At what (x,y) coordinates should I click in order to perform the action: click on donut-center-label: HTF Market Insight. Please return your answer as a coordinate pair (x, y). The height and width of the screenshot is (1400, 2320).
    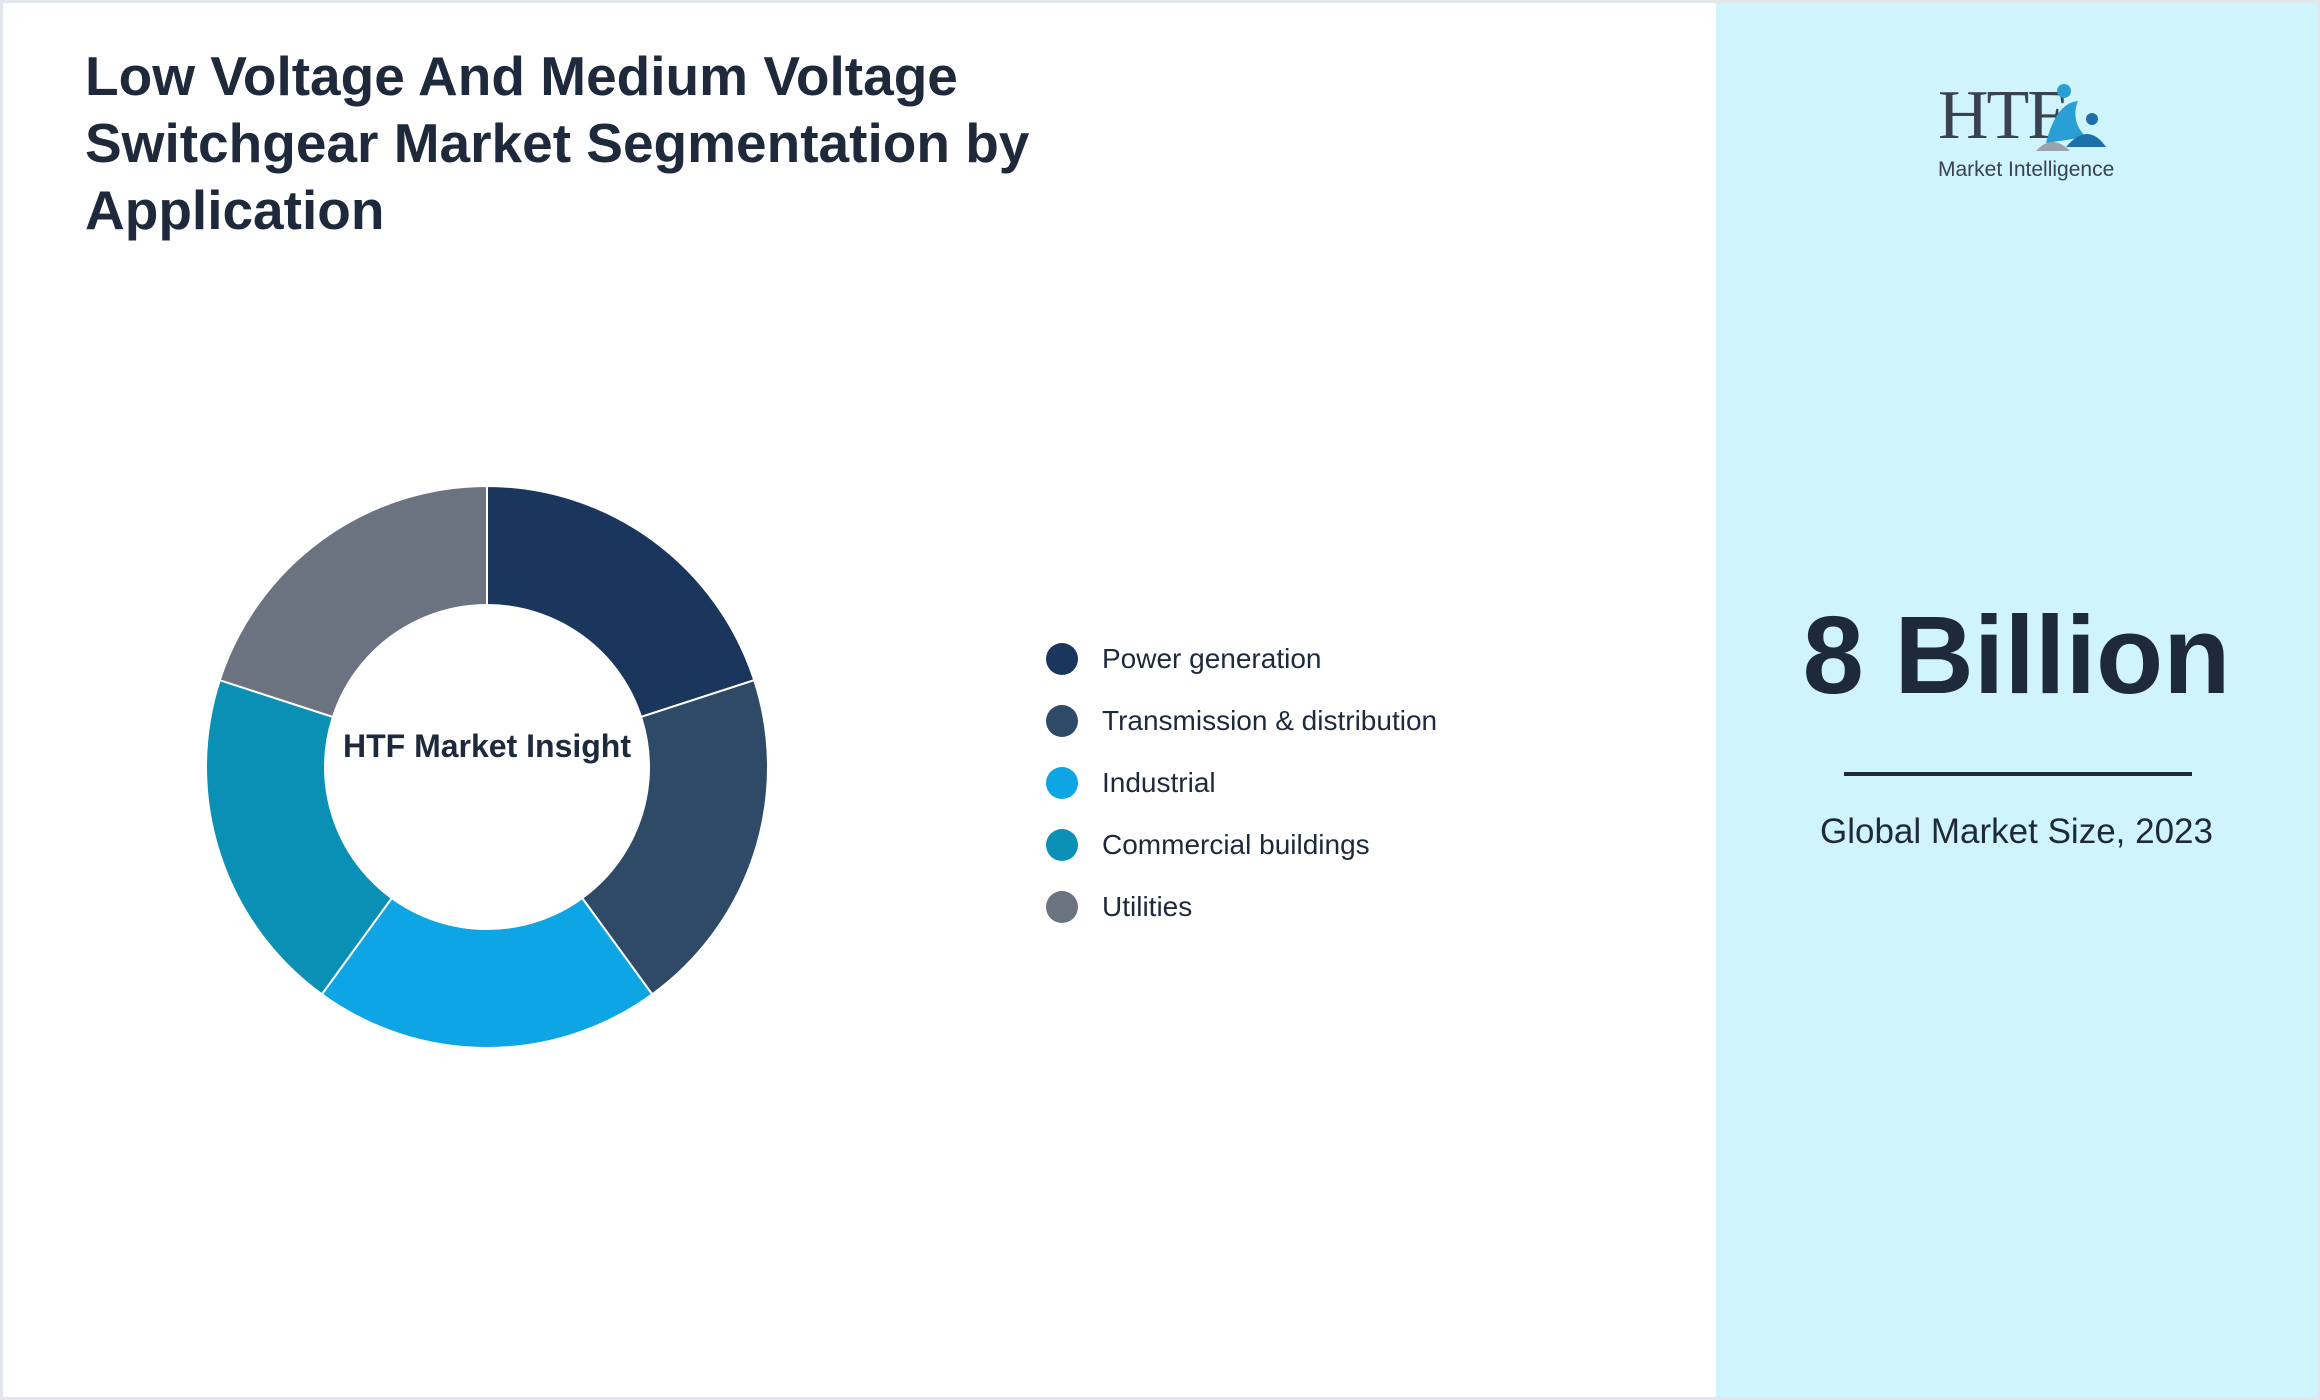
    Looking at the image, I should click on (486, 746).